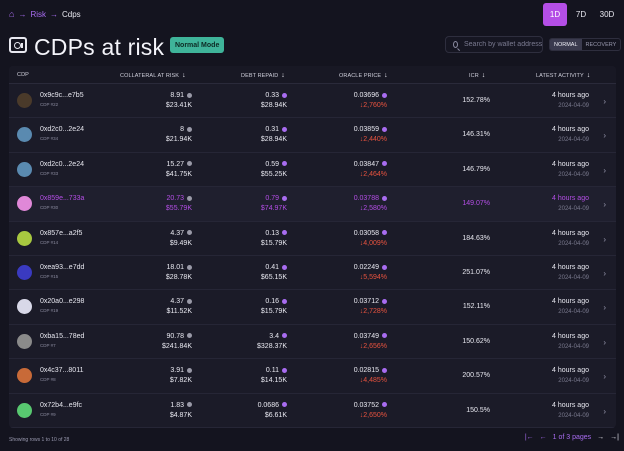 The width and height of the screenshot is (624, 451). I want to click on mode-toggle: NORMAL RECOVERY, so click(585, 44).